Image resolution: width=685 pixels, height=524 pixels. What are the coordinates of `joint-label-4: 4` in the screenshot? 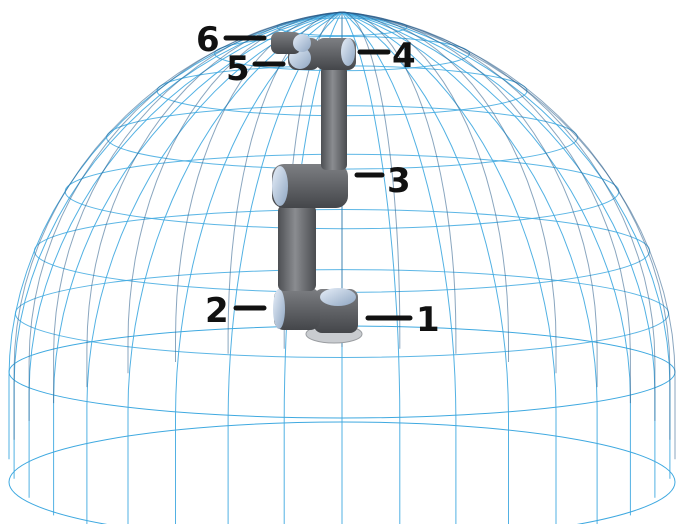 It's located at (404, 56).